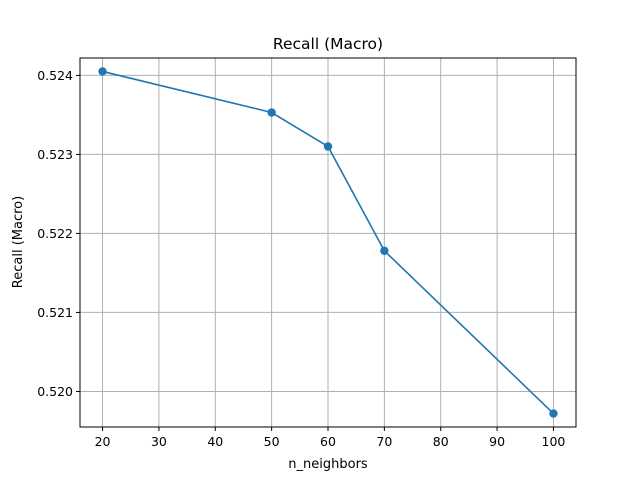 The width and height of the screenshot is (640, 480). I want to click on x-tick-label: 20, so click(103, 441).